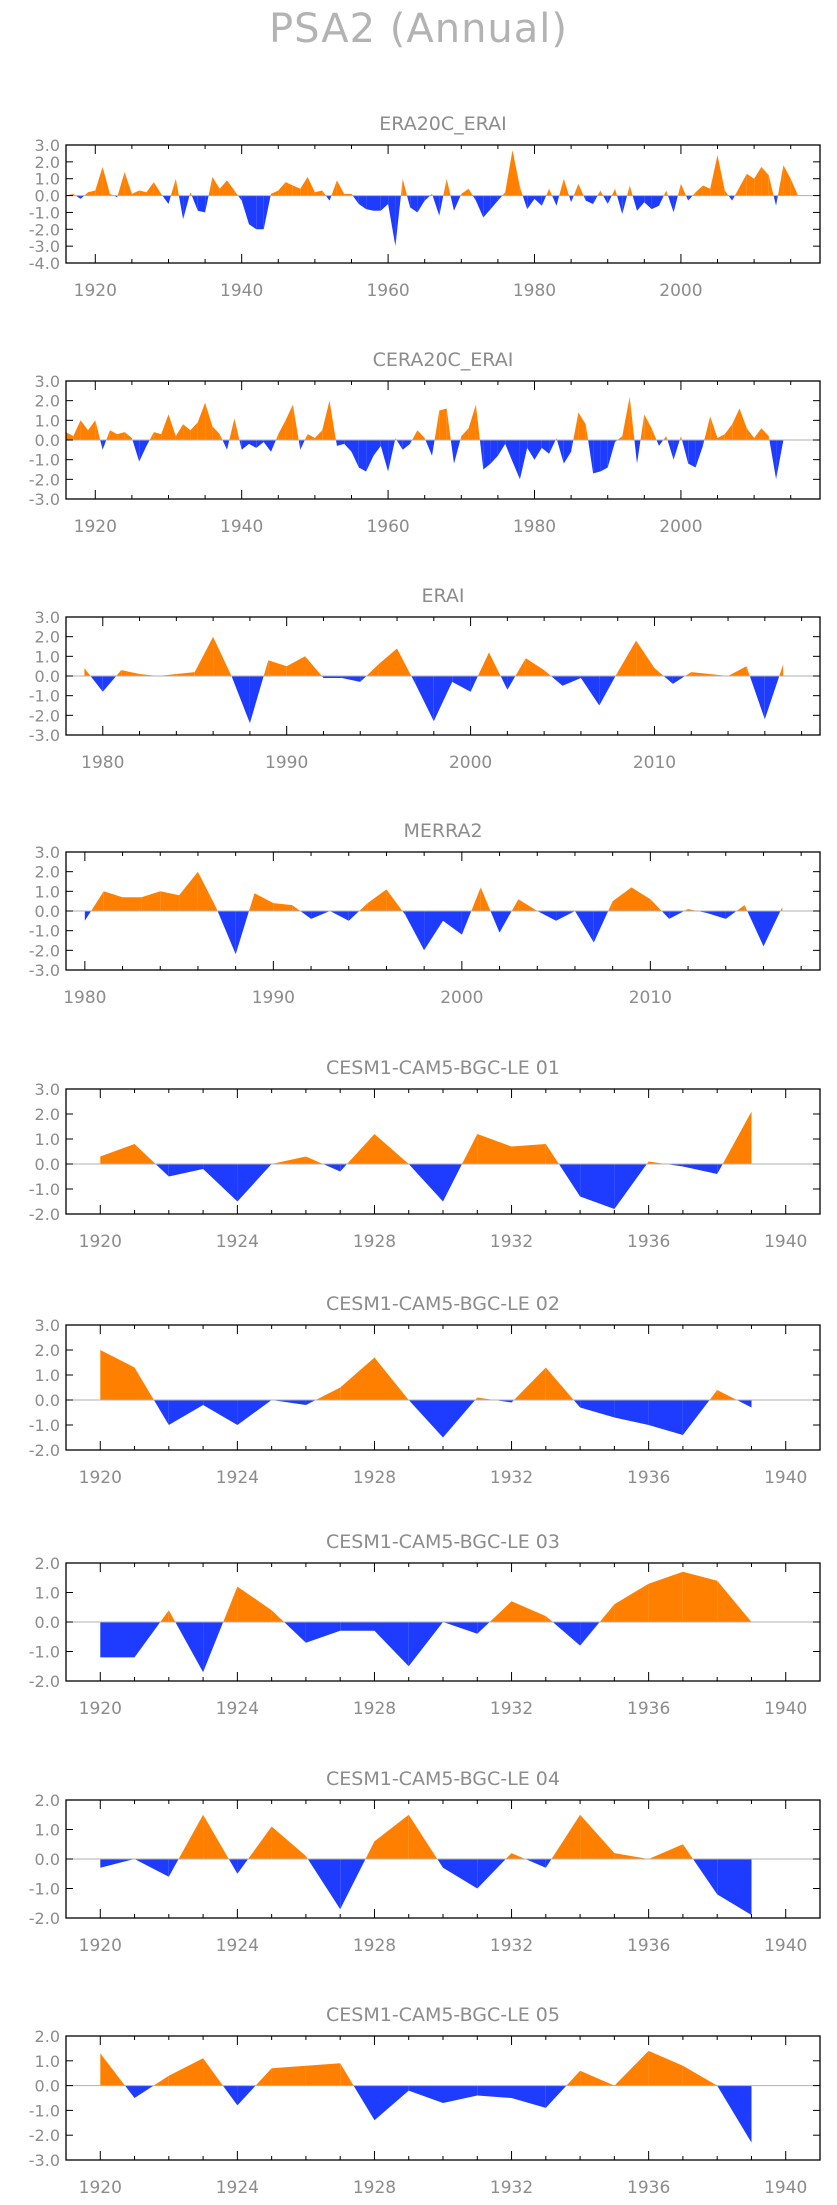  Describe the element at coordinates (44, 2135) in the screenshot. I see `y-tick-label: -2.0` at that location.